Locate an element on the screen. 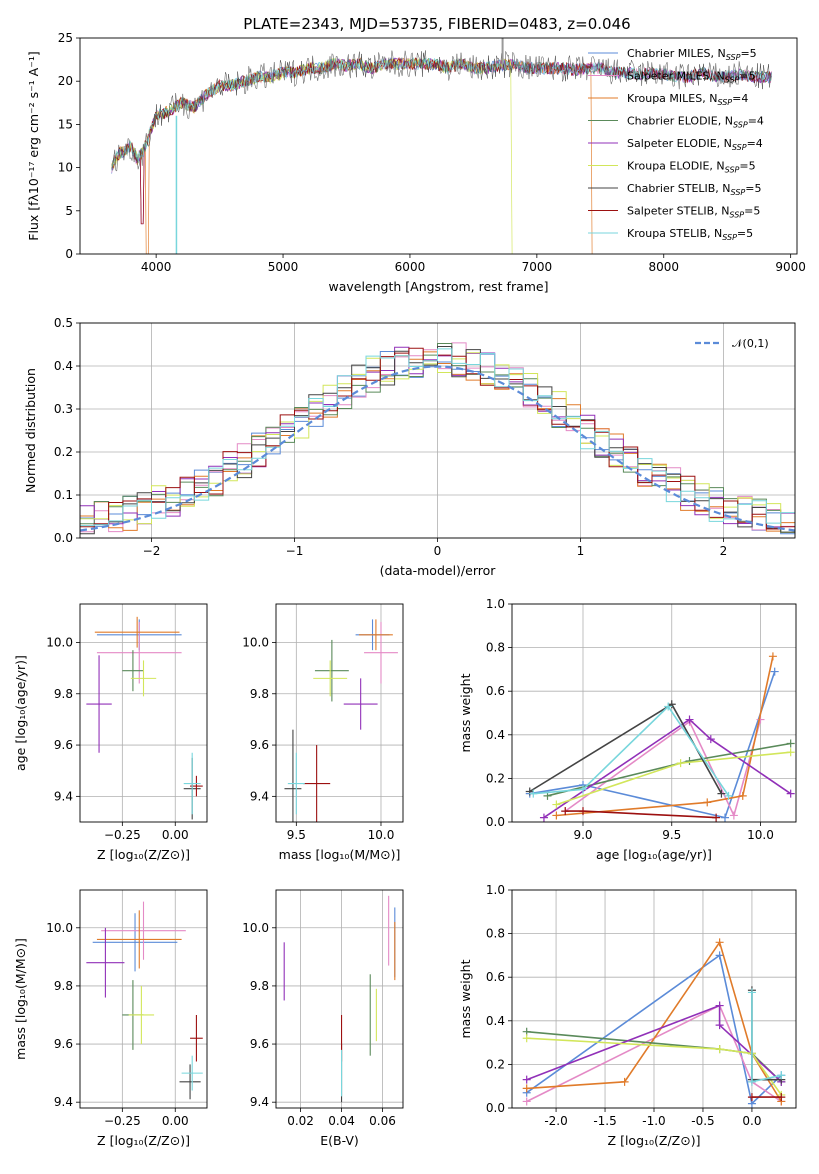  legend-series-name: Salpeter ELODIE, N is located at coordinates (679, 143).